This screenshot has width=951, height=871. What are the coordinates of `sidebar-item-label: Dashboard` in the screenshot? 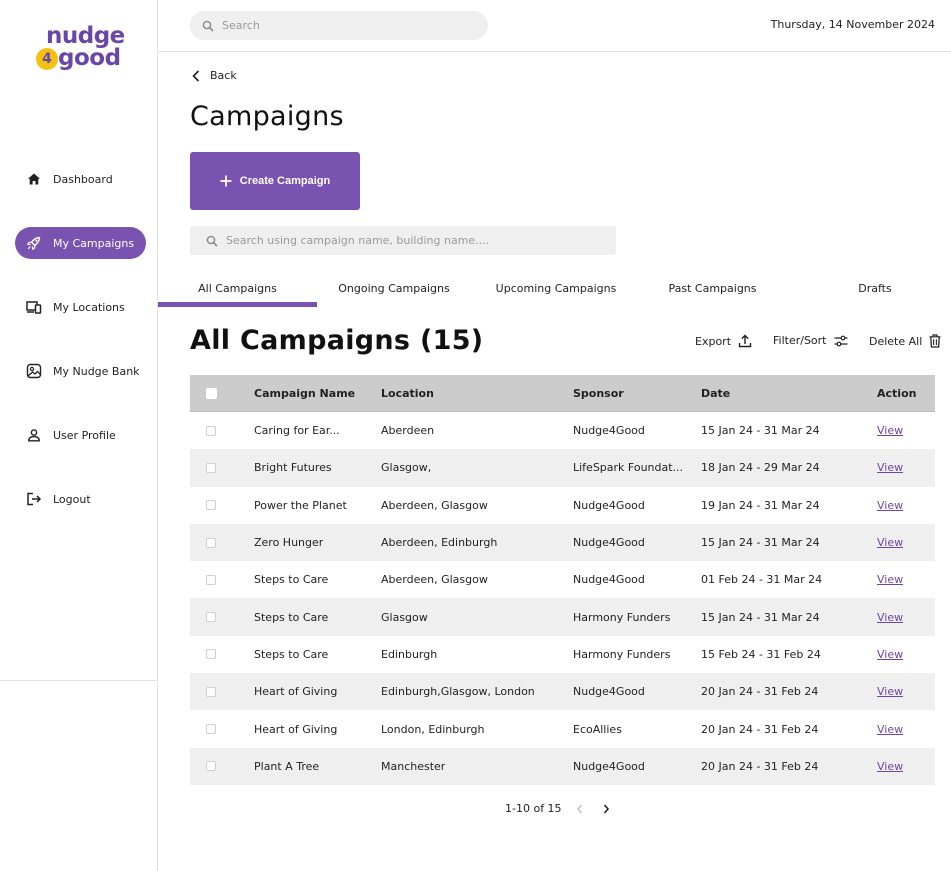 It's located at (83, 179).